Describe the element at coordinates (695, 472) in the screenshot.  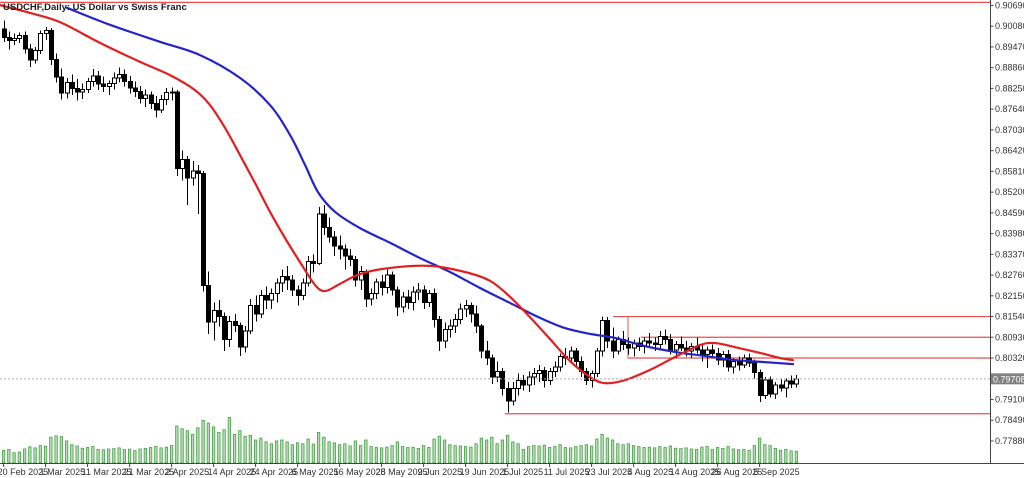
I see `time-tick-label: 14 Aug 2025` at that location.